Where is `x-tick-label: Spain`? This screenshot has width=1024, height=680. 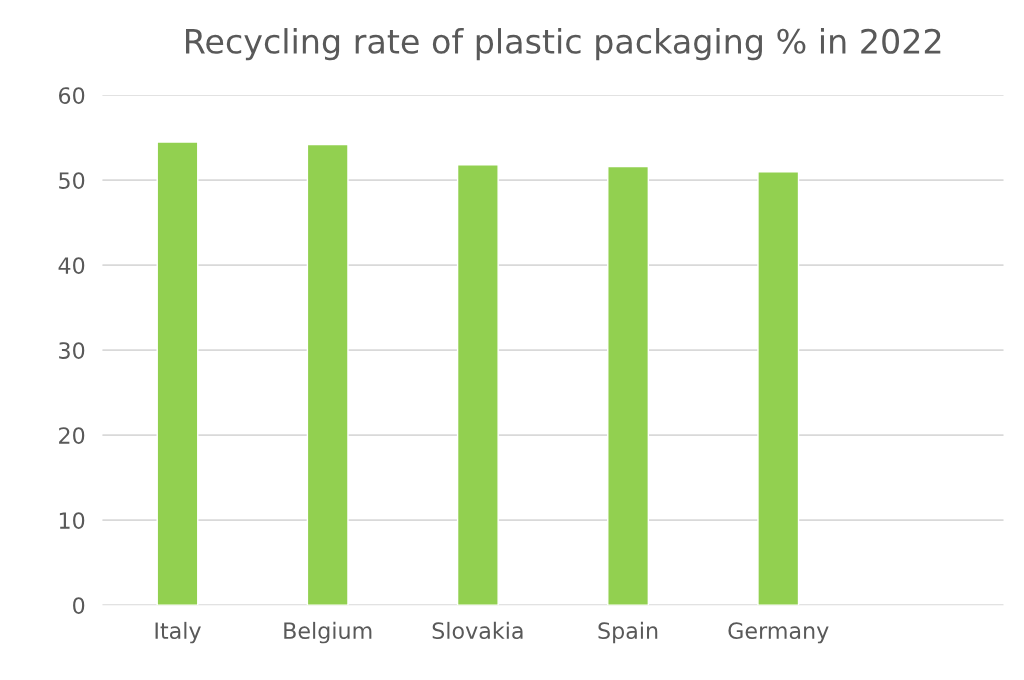
x-tick-label: Spain is located at coordinates (628, 632).